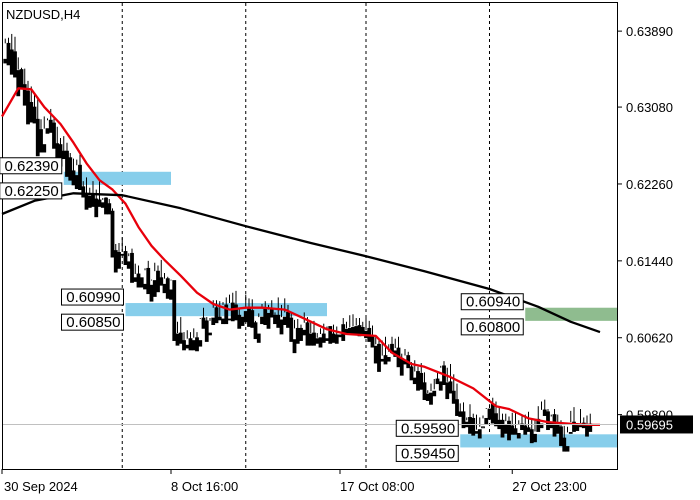  Describe the element at coordinates (493, 302) in the screenshot. I see `zone-3-label-1: 0.60940` at that location.